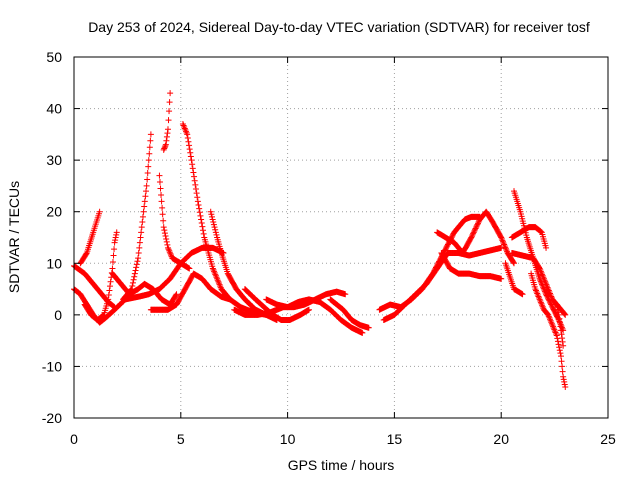 This screenshot has width=640, height=480. Describe the element at coordinates (54, 109) in the screenshot. I see `y-tick-label: 40` at that location.